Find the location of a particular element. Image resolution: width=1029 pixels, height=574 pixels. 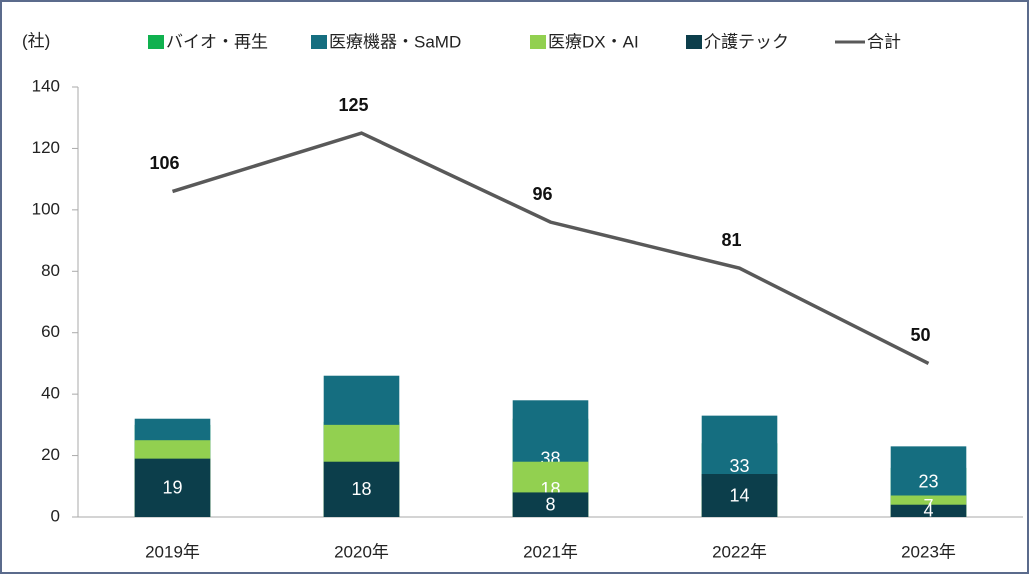

total-label: 96 is located at coordinates (542, 194).